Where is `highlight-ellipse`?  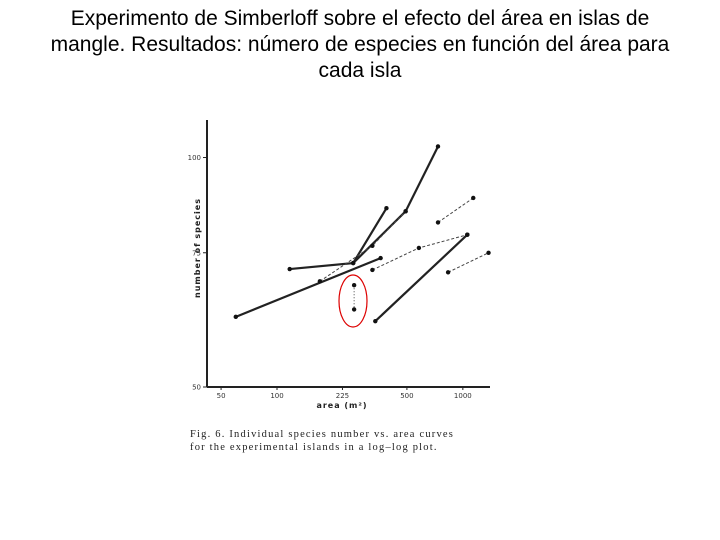
highlight-ellipse is located at coordinates (353, 301).